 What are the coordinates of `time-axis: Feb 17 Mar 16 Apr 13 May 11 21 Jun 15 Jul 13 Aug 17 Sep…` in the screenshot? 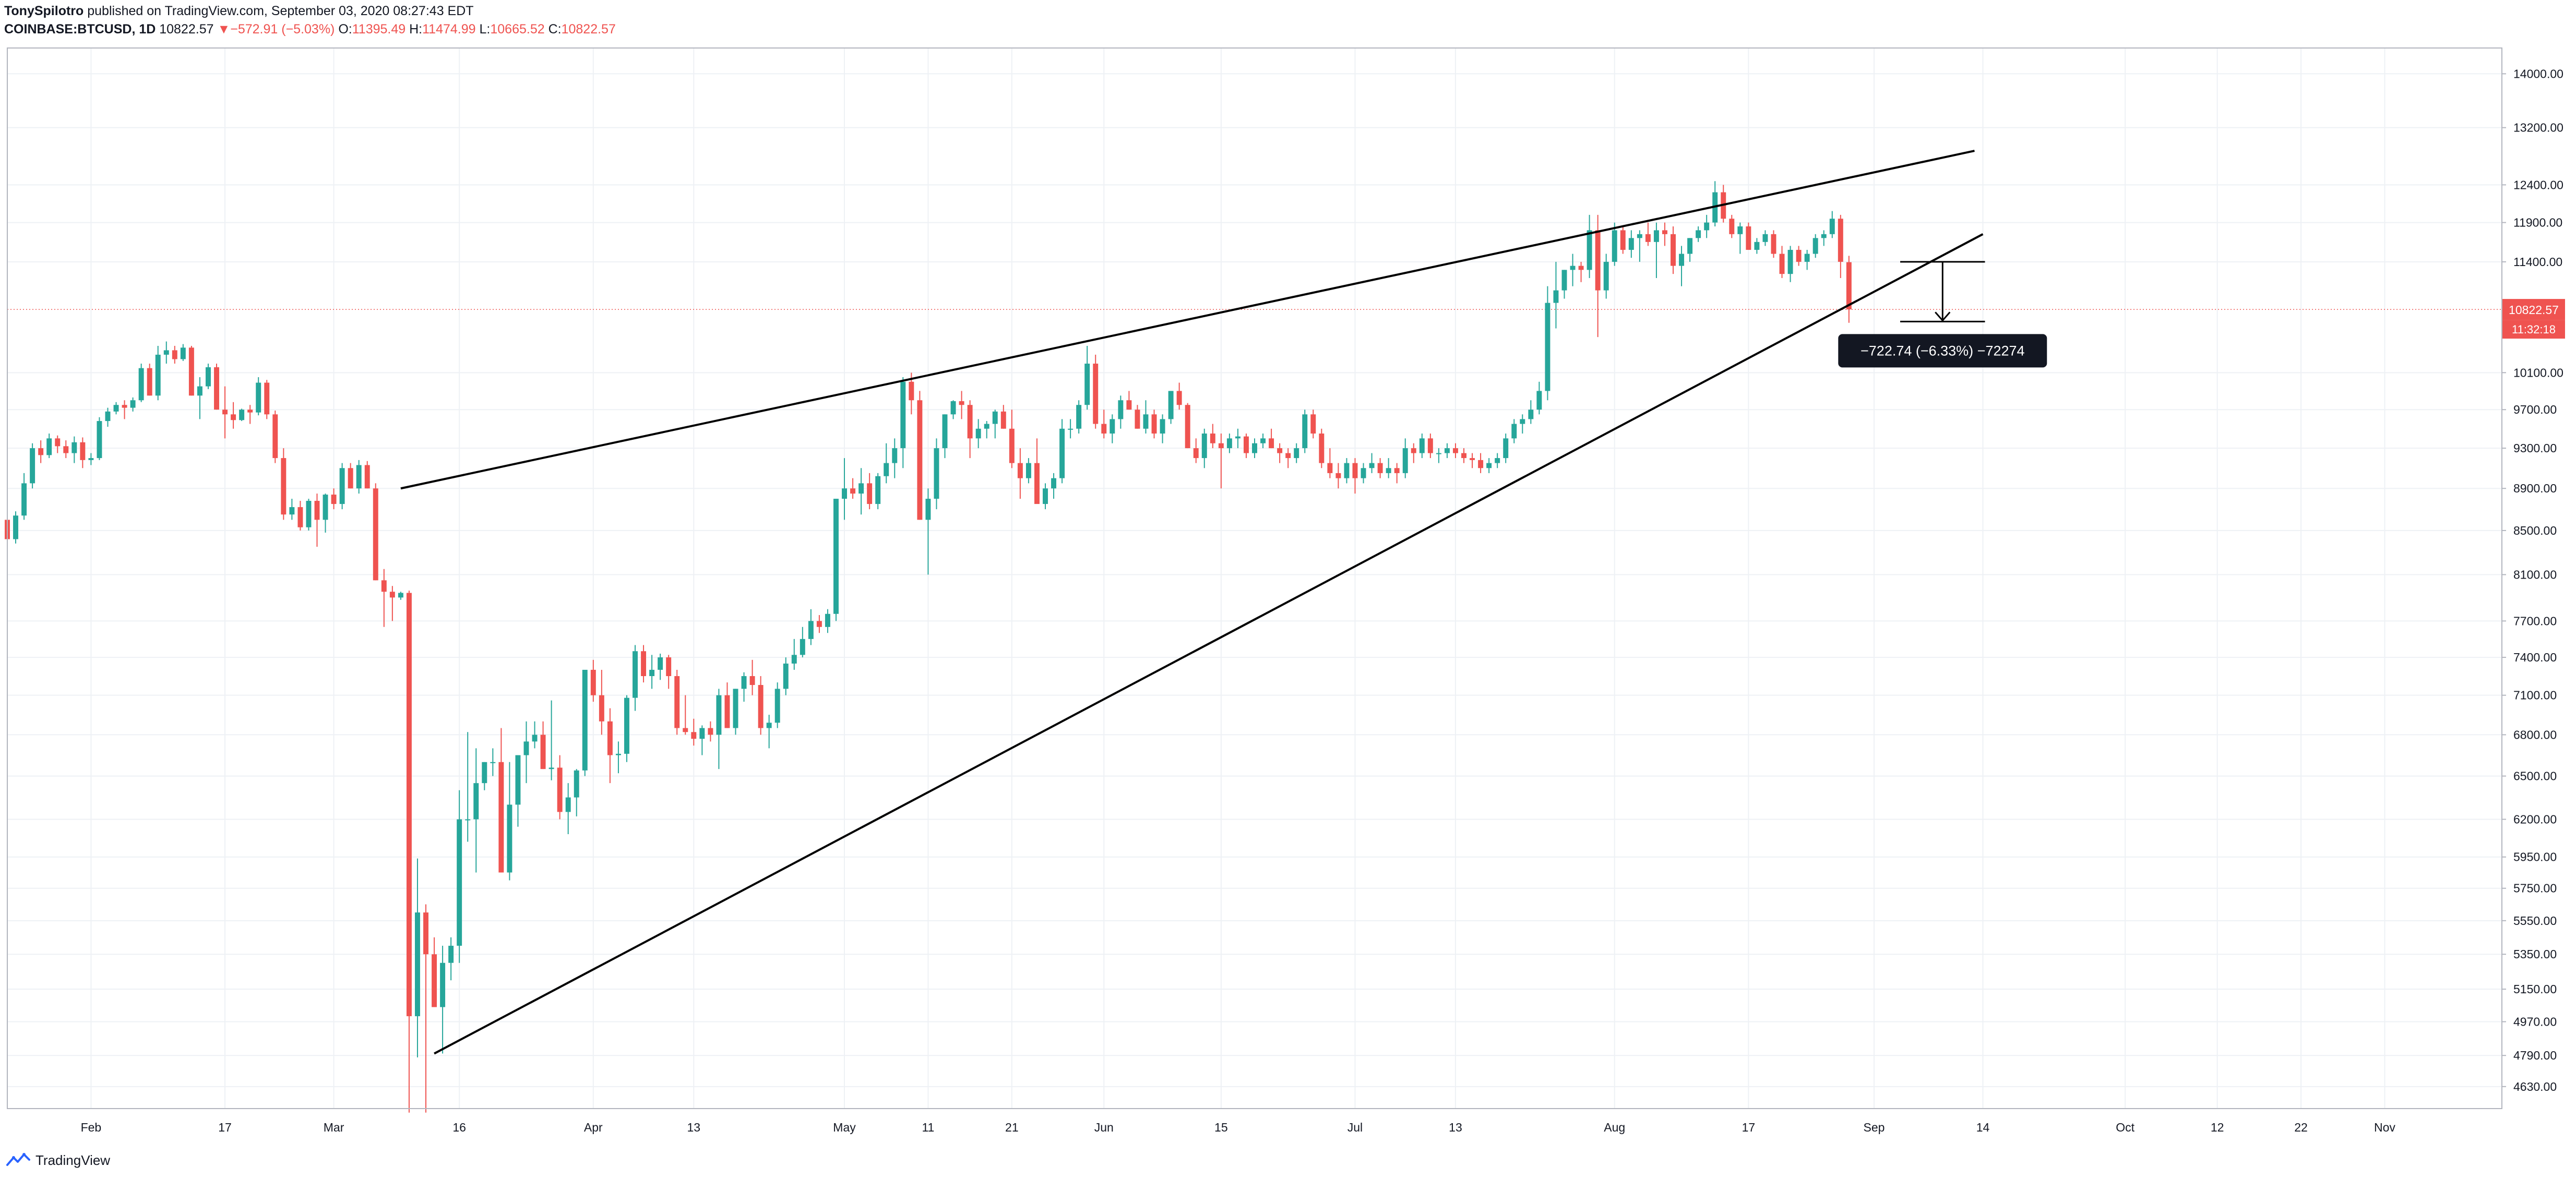 It's located at (1239, 1128).